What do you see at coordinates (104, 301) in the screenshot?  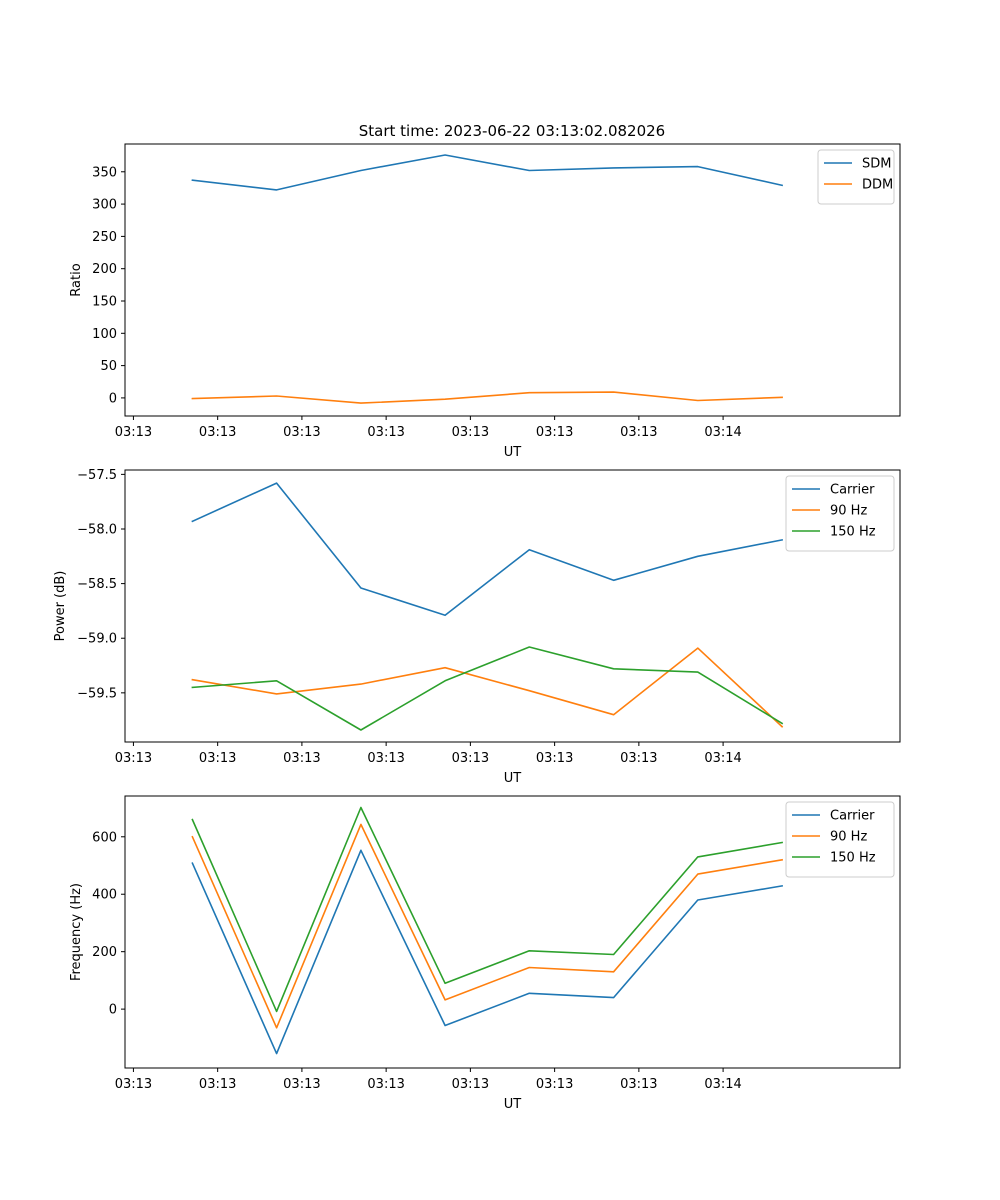 I see `y-tick-label: 150` at bounding box center [104, 301].